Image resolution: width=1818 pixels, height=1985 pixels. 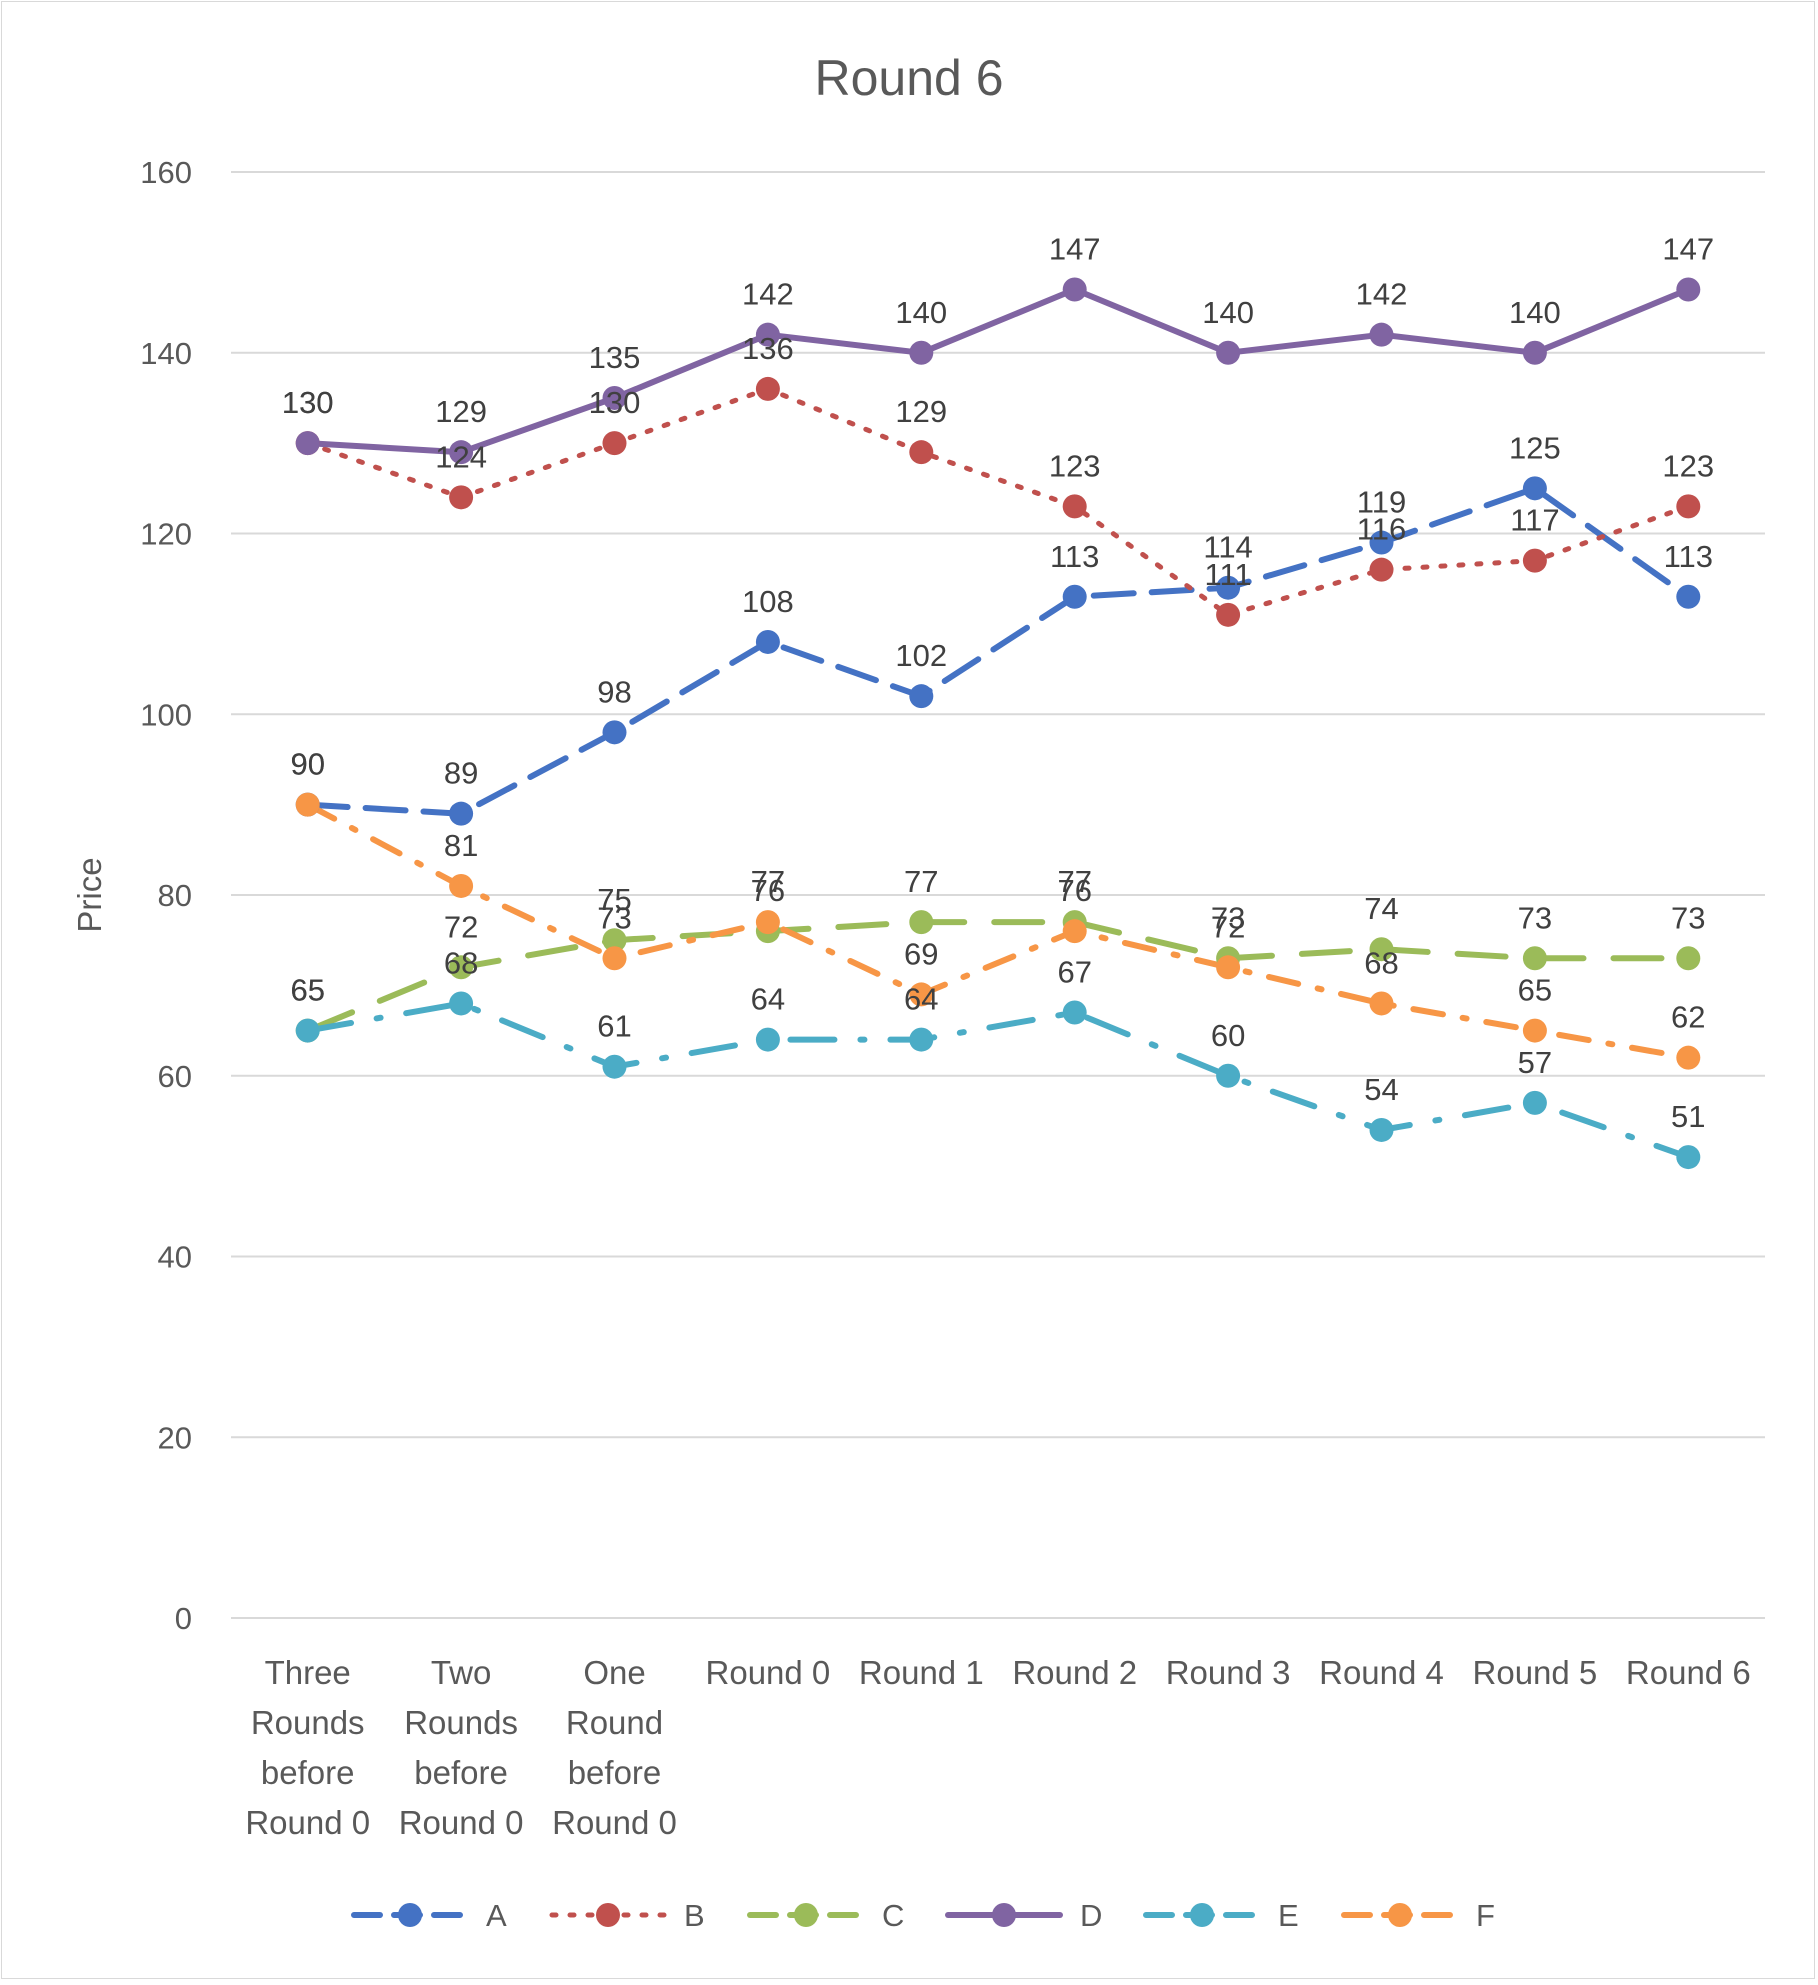 I want to click on data-label-B: 111, so click(x=1228, y=574).